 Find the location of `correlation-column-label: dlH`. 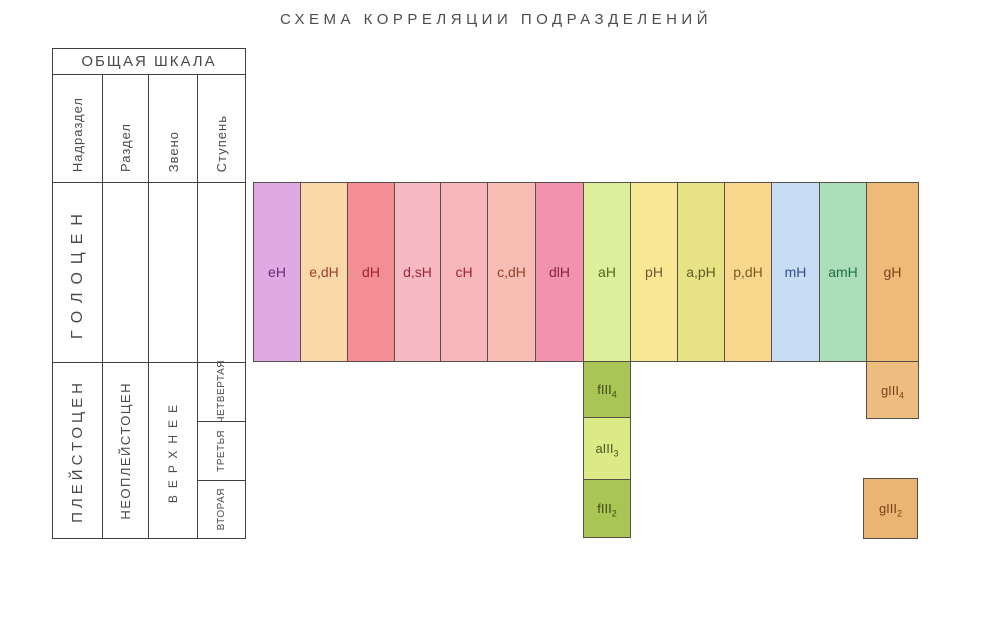

correlation-column-label: dlH is located at coordinates (559, 272).